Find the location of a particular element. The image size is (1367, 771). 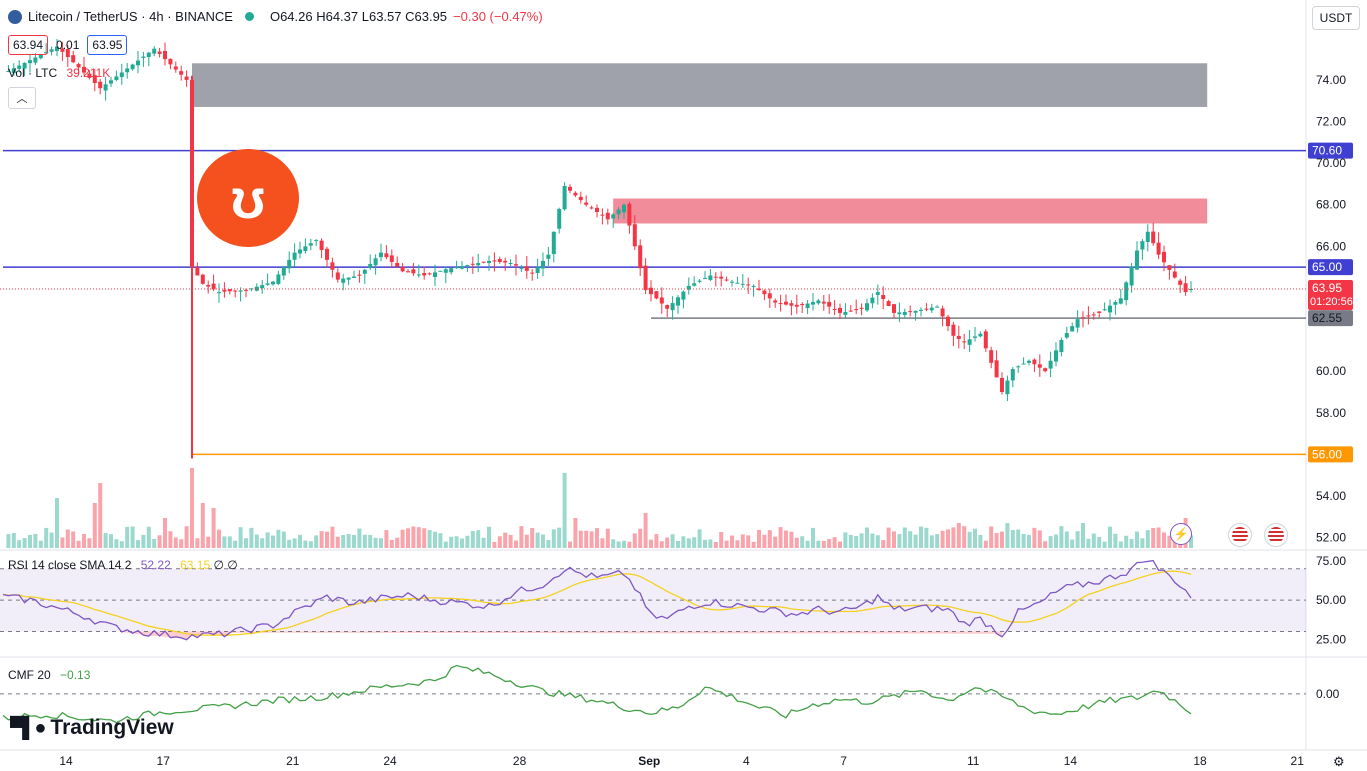

gear-icon: ⚙ is located at coordinates (1339, 761).